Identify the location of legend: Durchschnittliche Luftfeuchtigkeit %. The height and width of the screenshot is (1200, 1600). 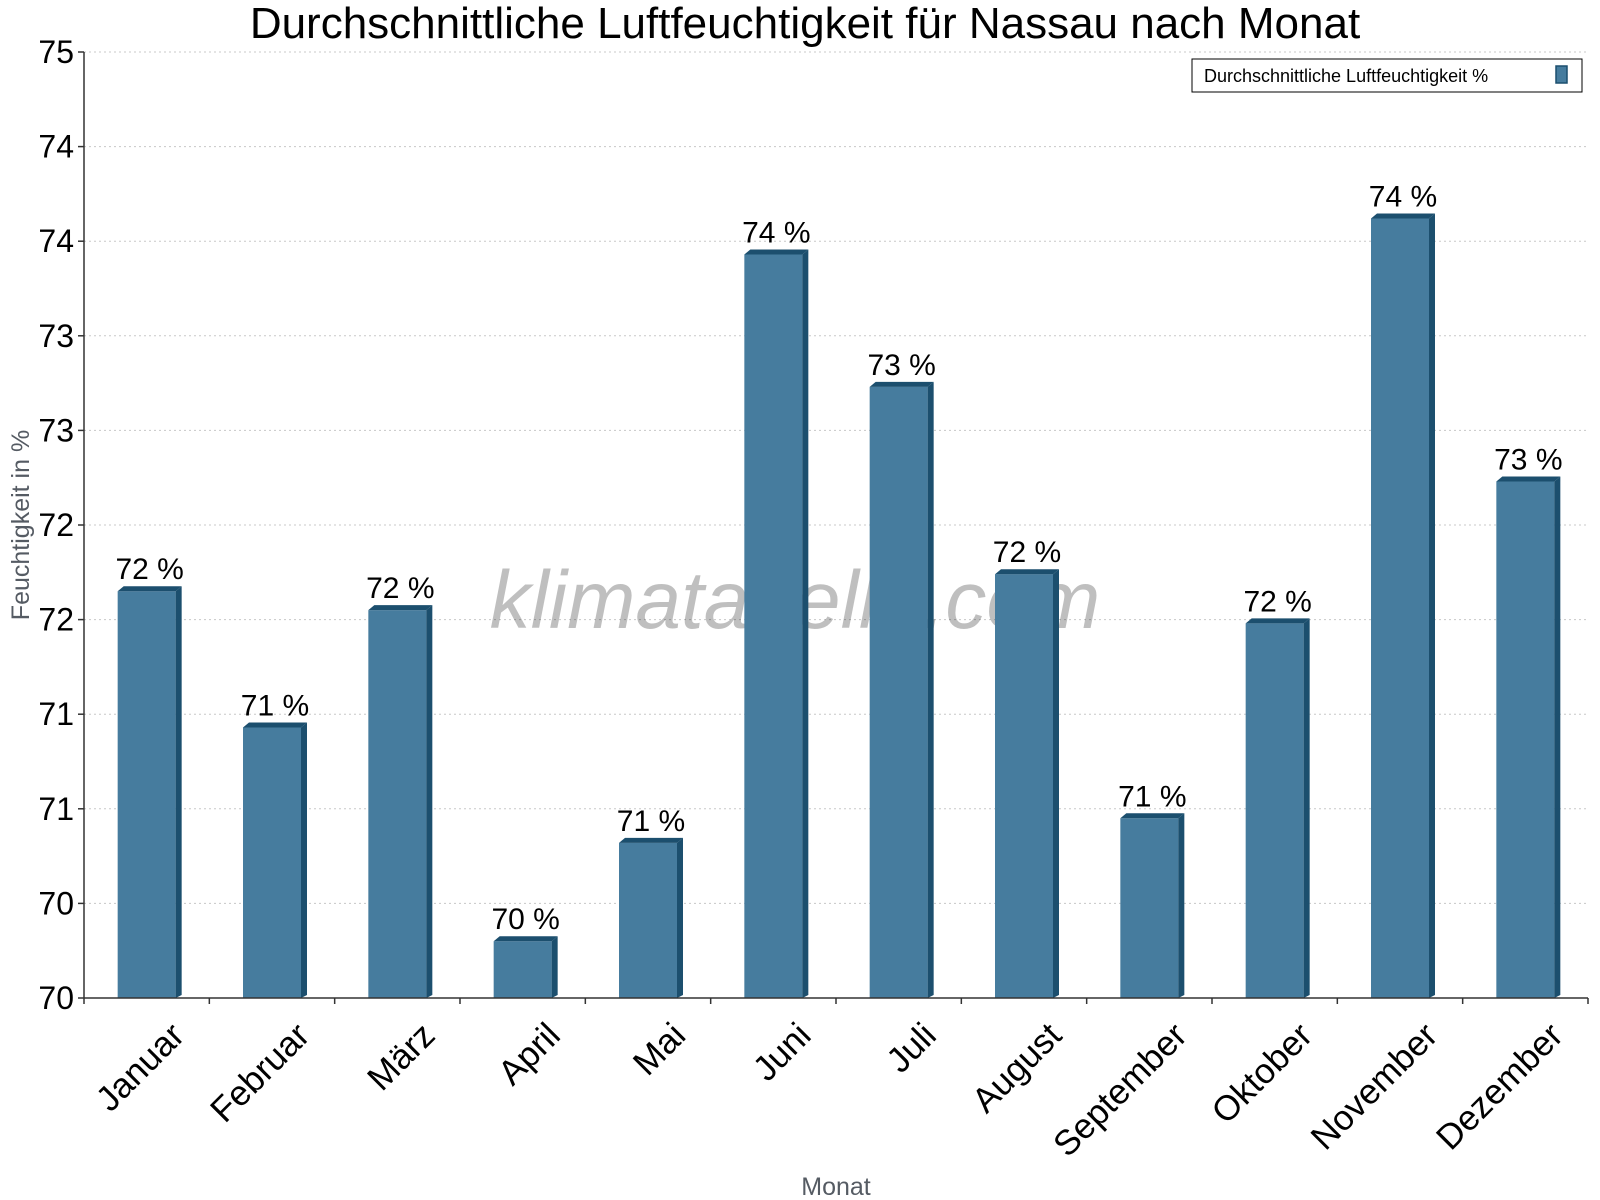
(1387, 75).